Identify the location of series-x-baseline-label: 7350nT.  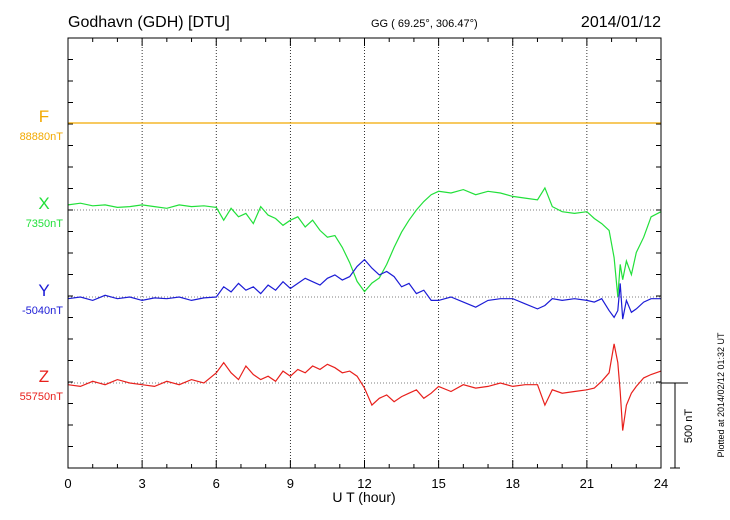
(45, 224).